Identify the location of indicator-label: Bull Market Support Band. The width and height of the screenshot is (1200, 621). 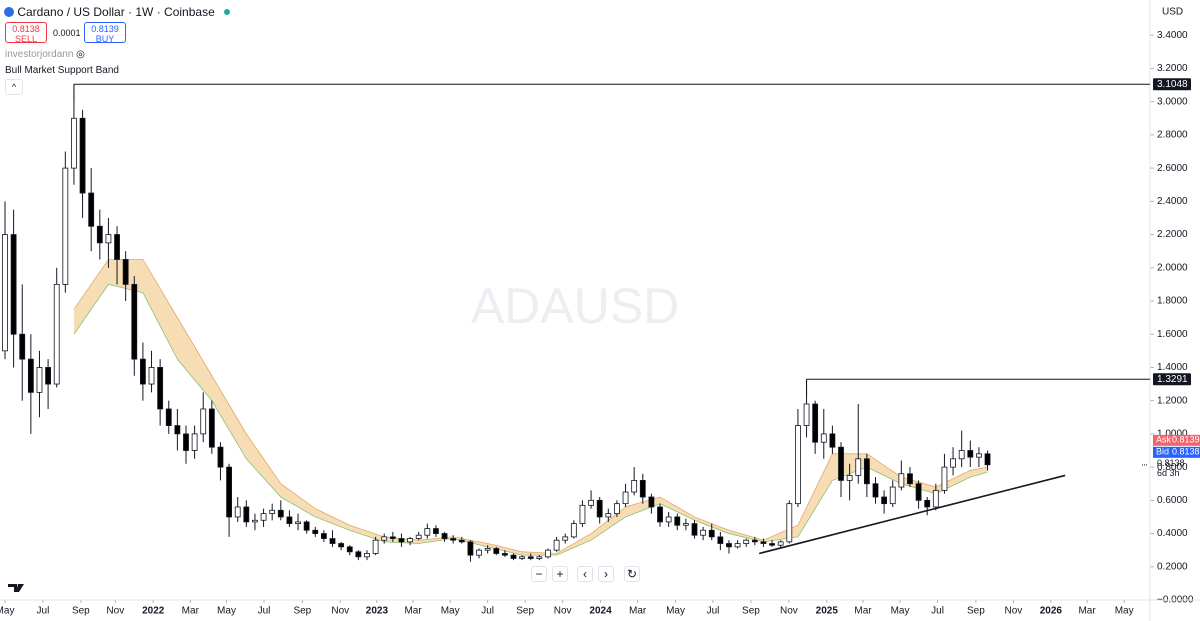
(62, 70).